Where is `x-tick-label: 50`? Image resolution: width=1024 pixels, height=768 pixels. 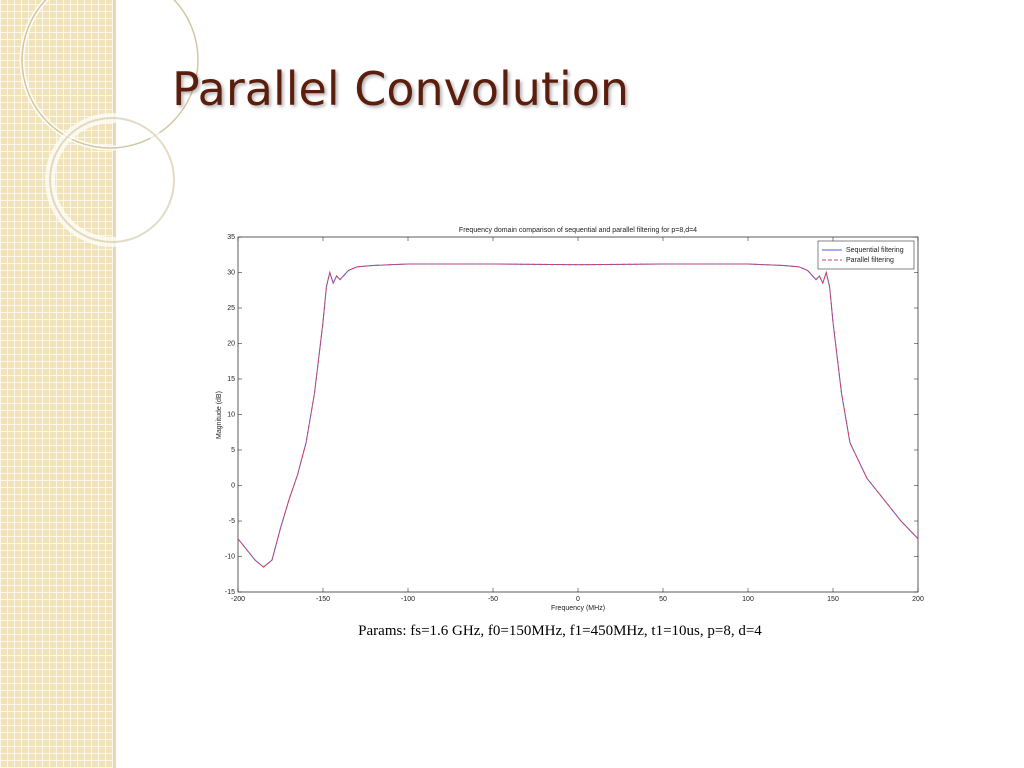
x-tick-label: 50 is located at coordinates (663, 599).